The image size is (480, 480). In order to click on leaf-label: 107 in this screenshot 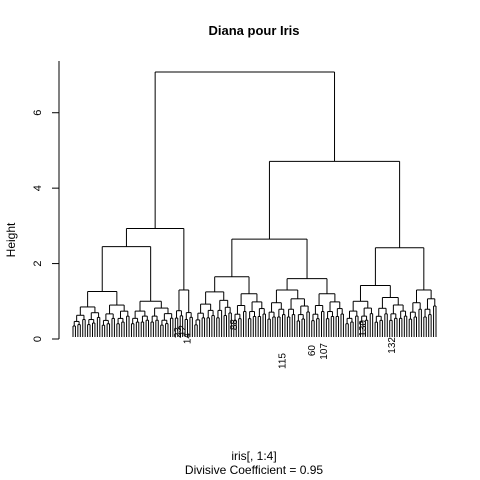, I will do `click(324, 351)`.